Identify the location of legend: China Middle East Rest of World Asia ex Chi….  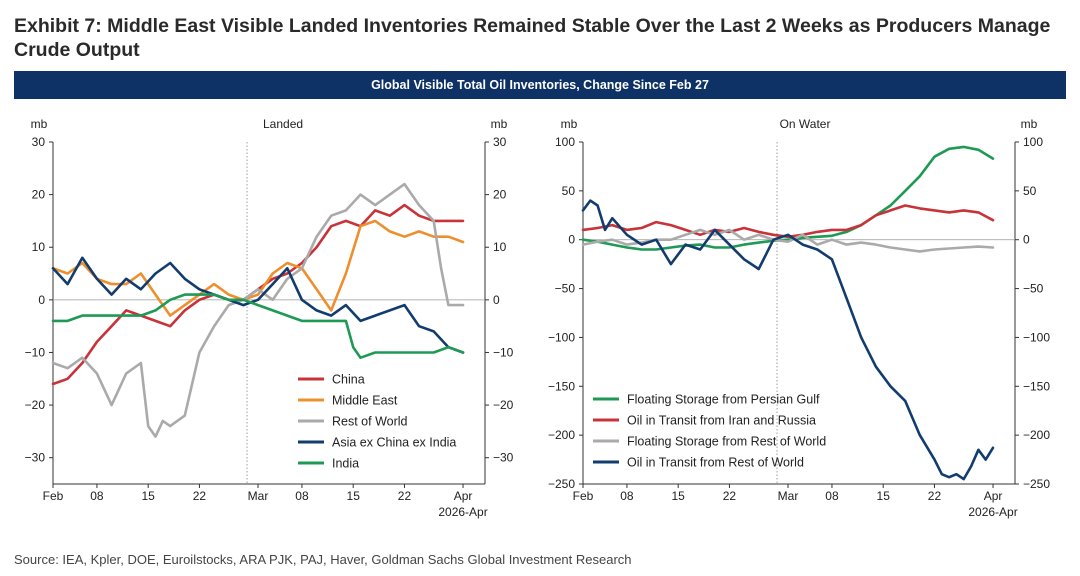
(377, 422).